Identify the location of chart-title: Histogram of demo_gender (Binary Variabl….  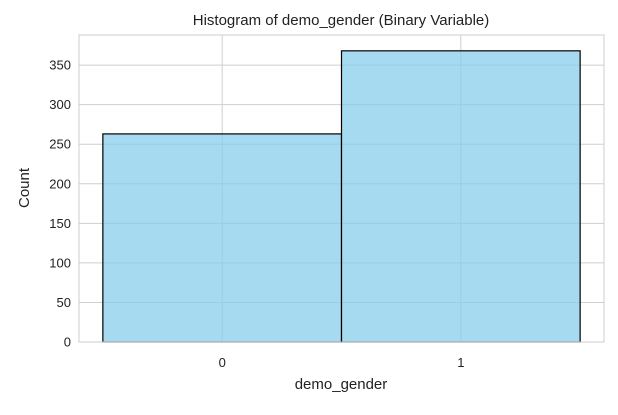
(341, 20).